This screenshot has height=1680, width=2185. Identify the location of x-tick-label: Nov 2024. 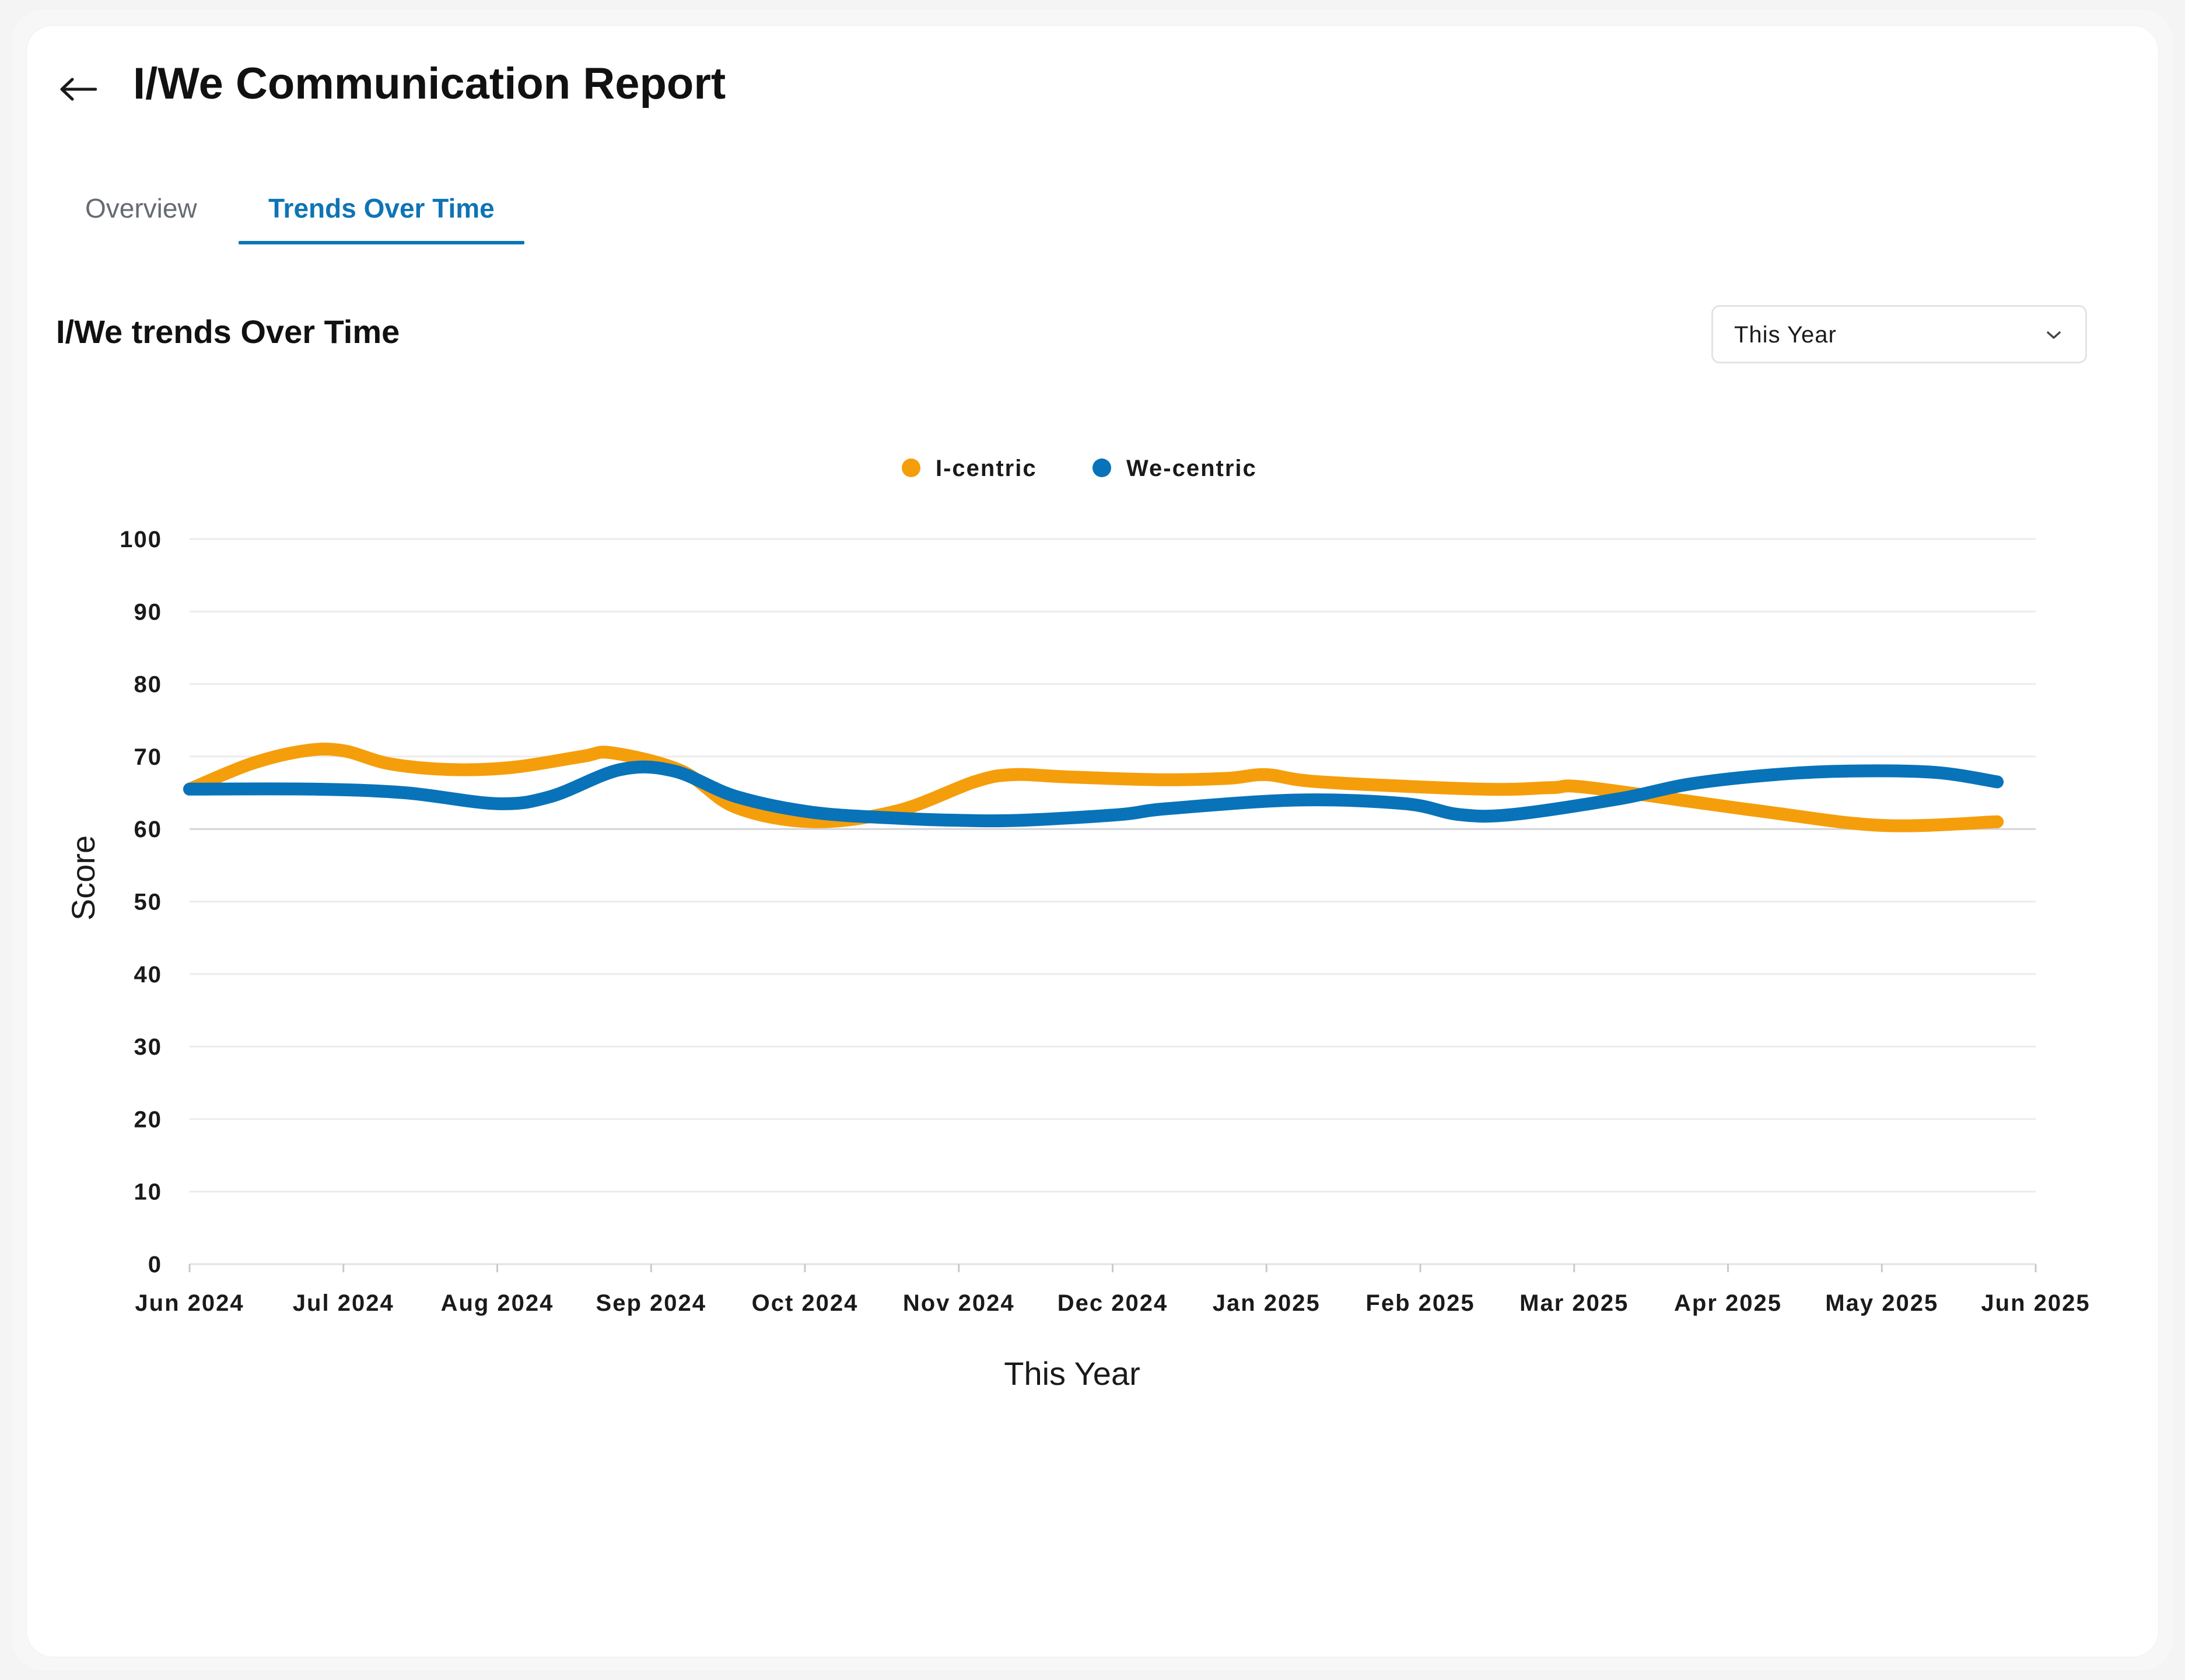
(959, 1303).